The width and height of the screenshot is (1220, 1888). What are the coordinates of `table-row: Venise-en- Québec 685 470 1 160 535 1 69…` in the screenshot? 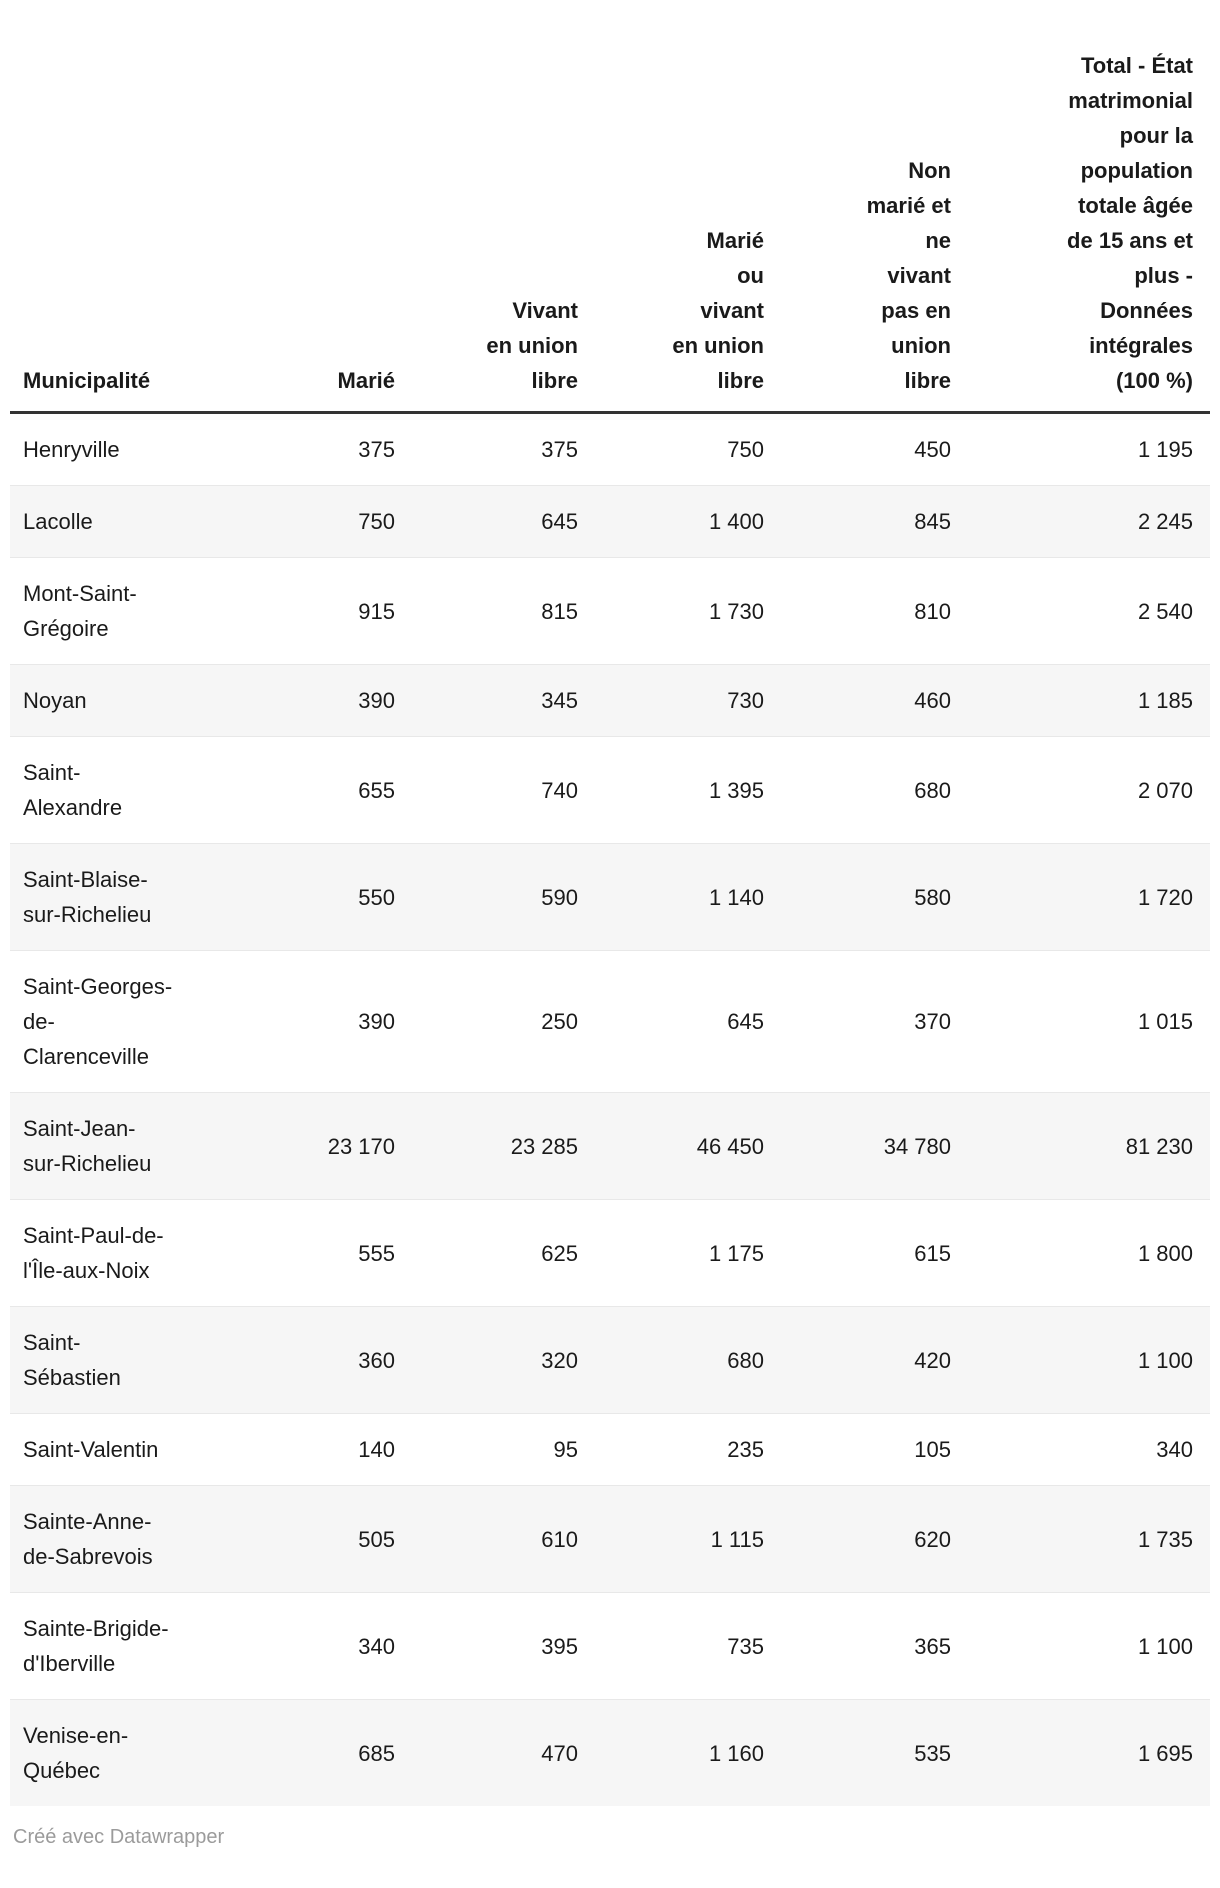 It's located at (610, 1752).